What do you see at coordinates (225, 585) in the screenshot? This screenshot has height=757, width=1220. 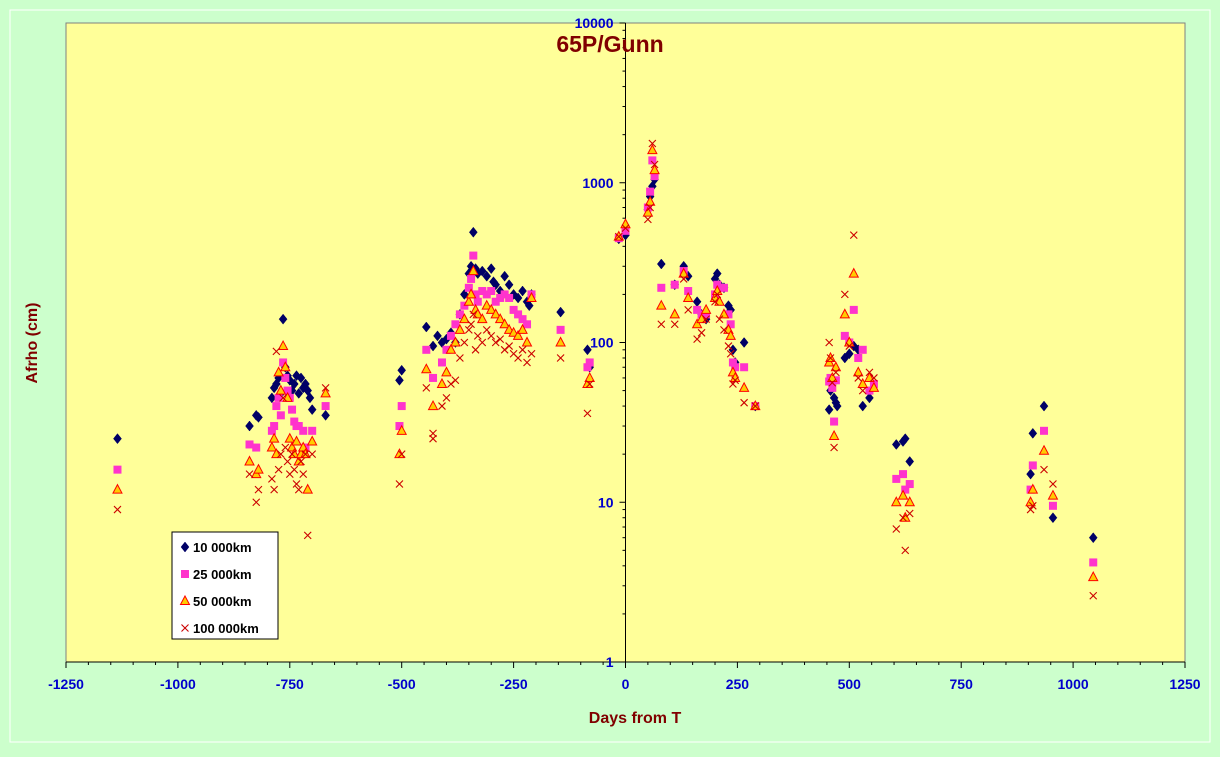 I see `legend: 10 000km 25 000km 50 000km 100 000km` at bounding box center [225, 585].